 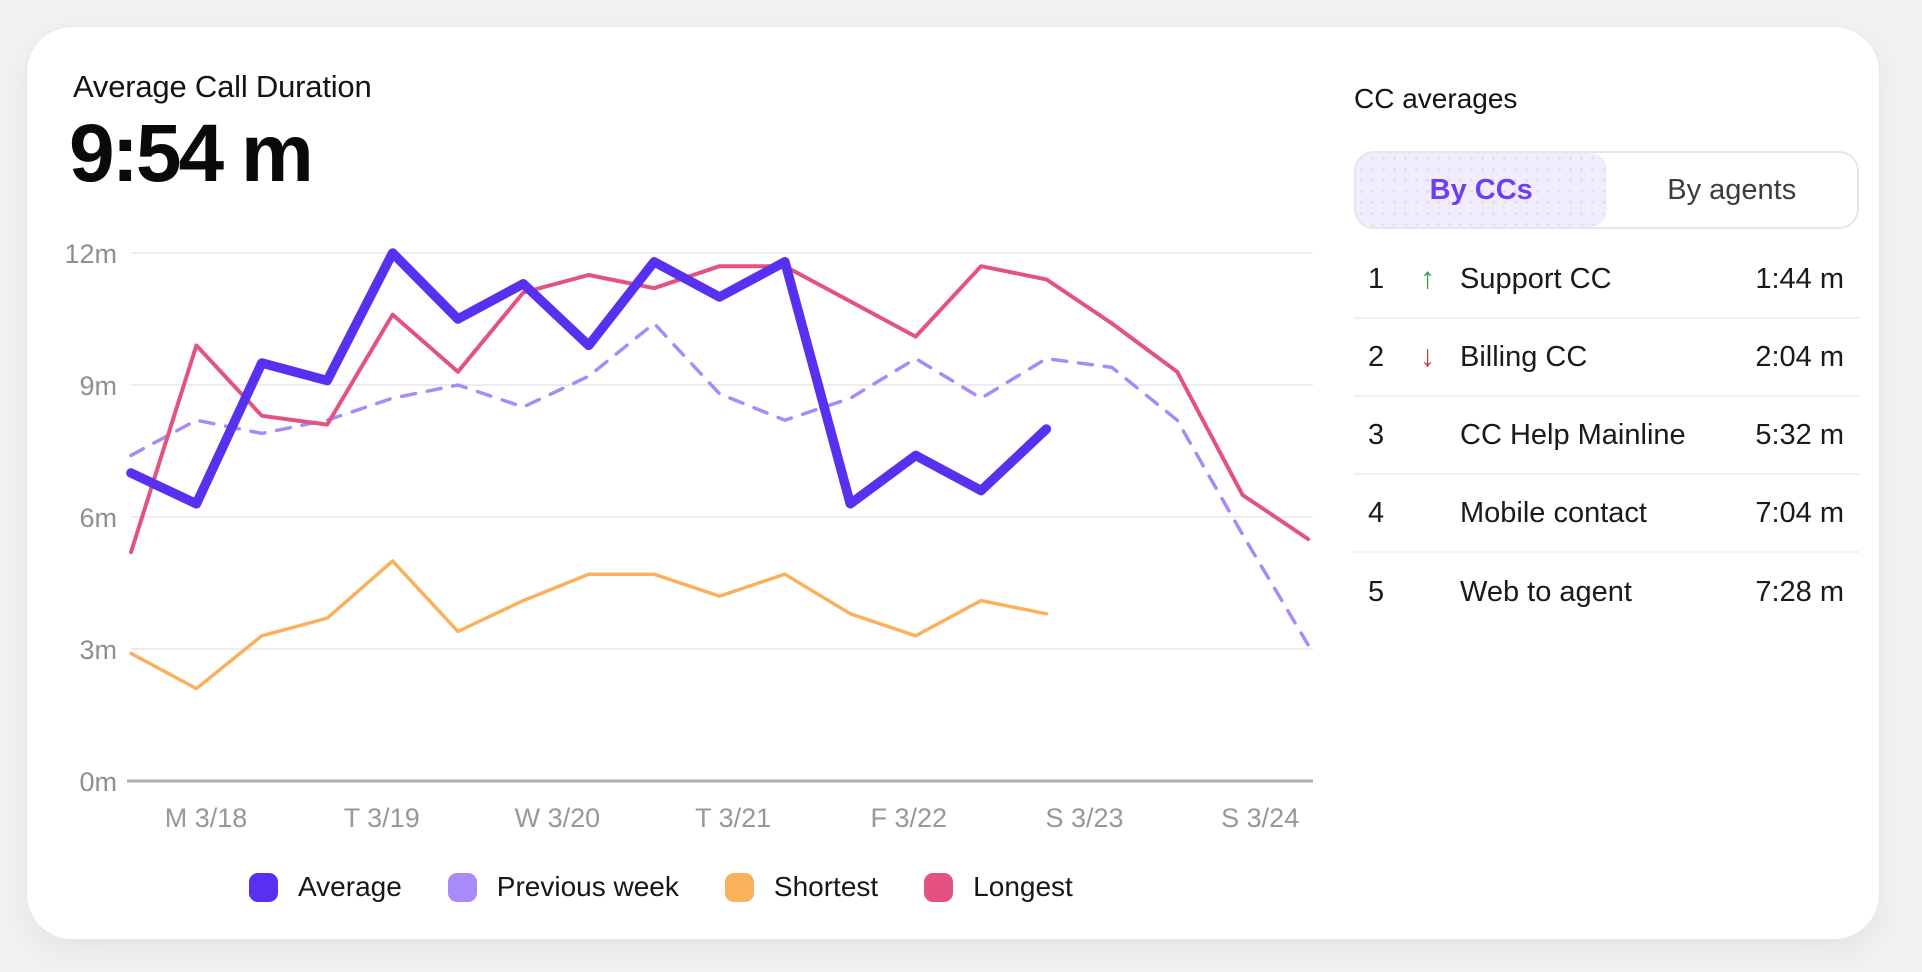 I want to click on cc-average-value: 2:04 m, so click(x=1799, y=356).